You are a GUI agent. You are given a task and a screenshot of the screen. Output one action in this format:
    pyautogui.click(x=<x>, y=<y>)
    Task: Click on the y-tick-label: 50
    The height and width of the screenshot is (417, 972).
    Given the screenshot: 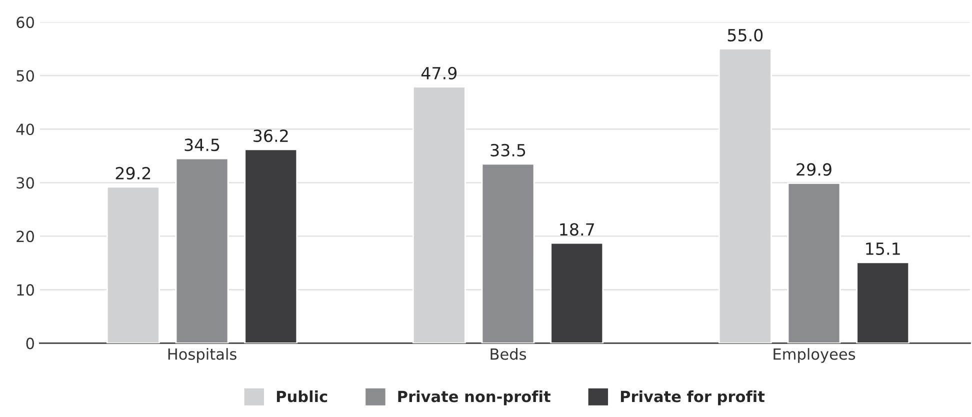 What is the action you would take?
    pyautogui.click(x=25, y=76)
    